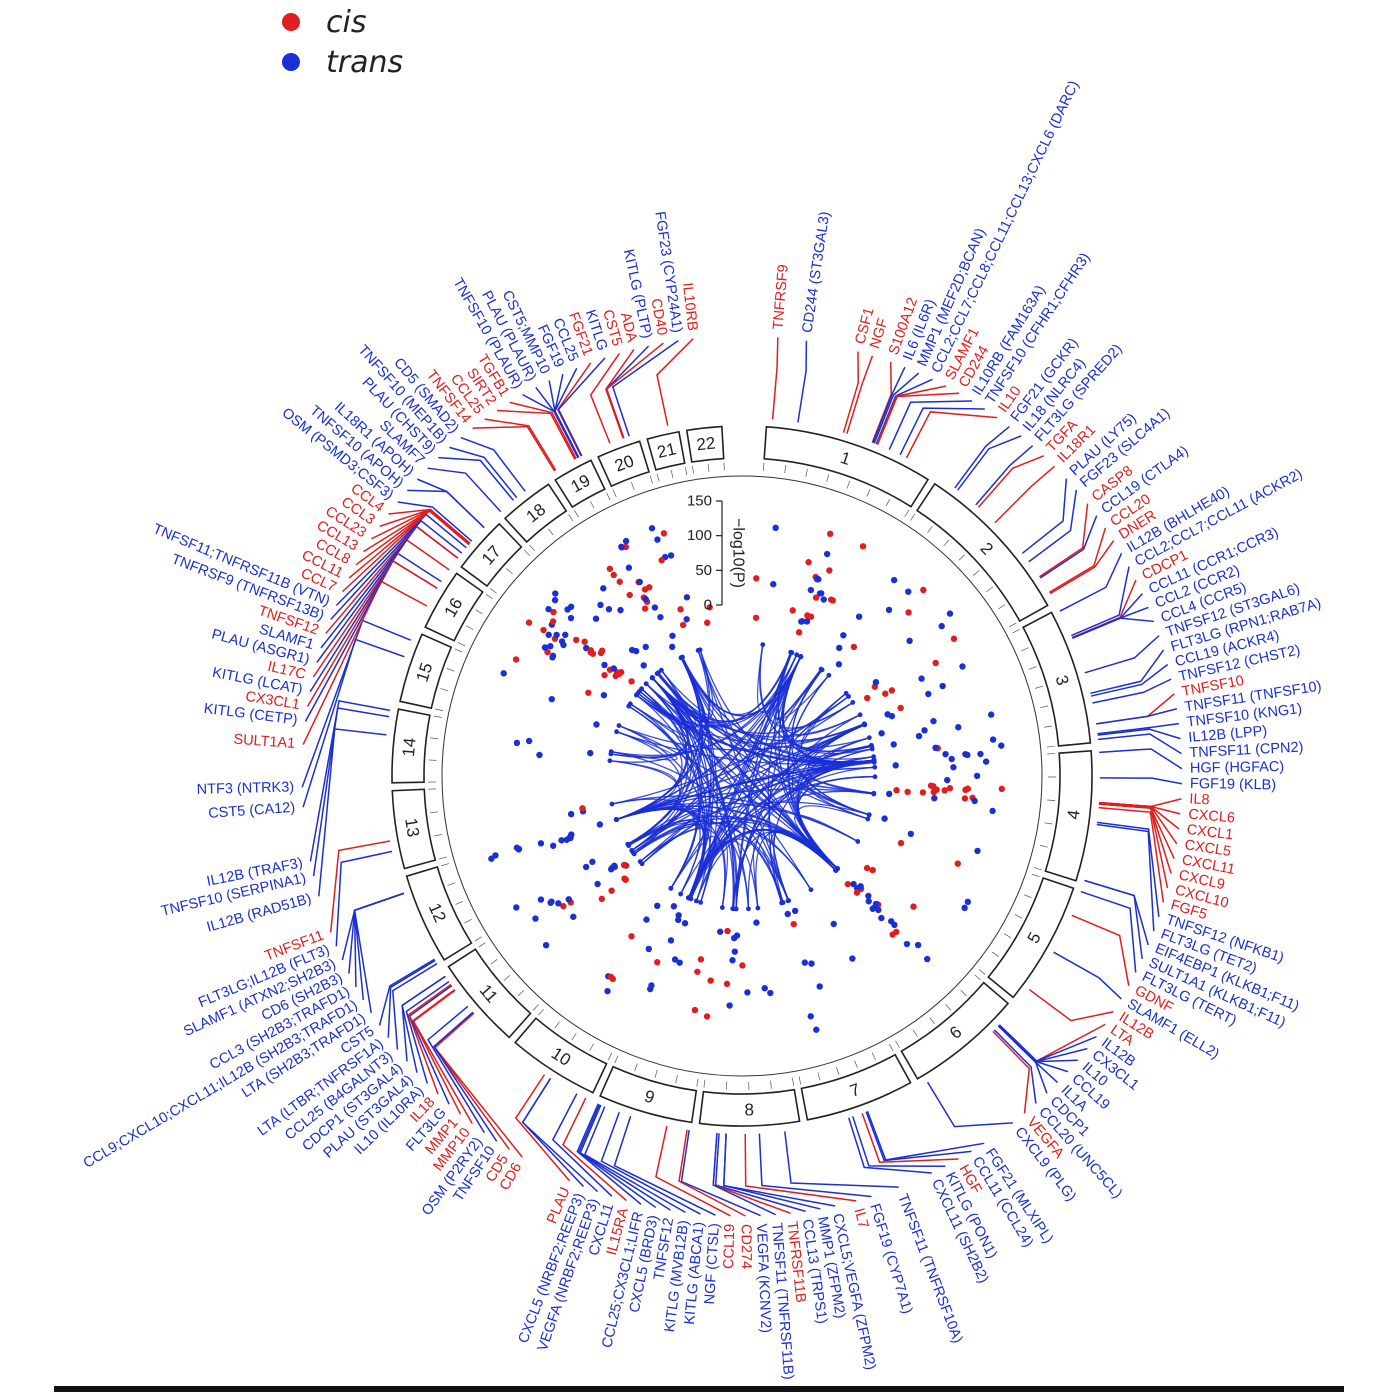  Describe the element at coordinates (628, 327) in the screenshot. I see `gene-label: ADA` at that location.